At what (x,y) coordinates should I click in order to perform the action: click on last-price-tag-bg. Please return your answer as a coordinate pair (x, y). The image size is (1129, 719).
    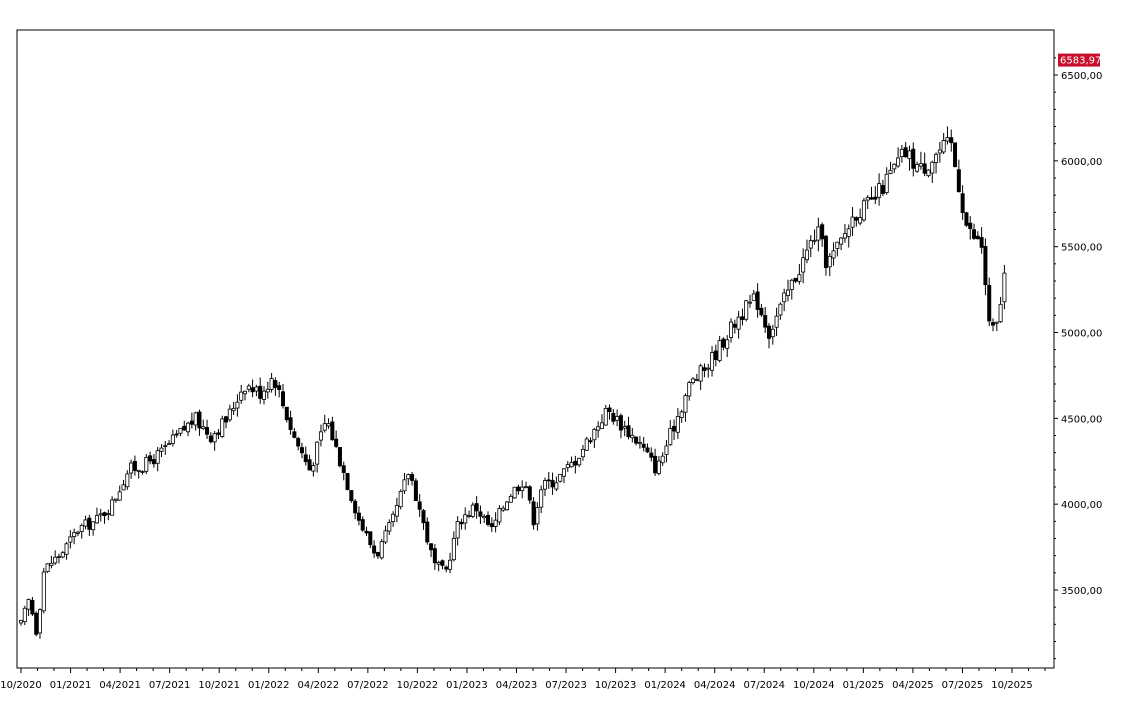
    Looking at the image, I should click on (1079, 60).